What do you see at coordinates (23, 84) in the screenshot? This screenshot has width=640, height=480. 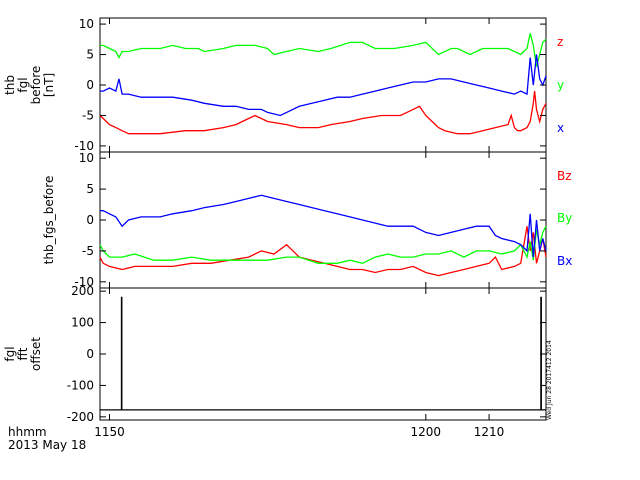 I see `ylabel-line-2: fgl` at bounding box center [23, 84].